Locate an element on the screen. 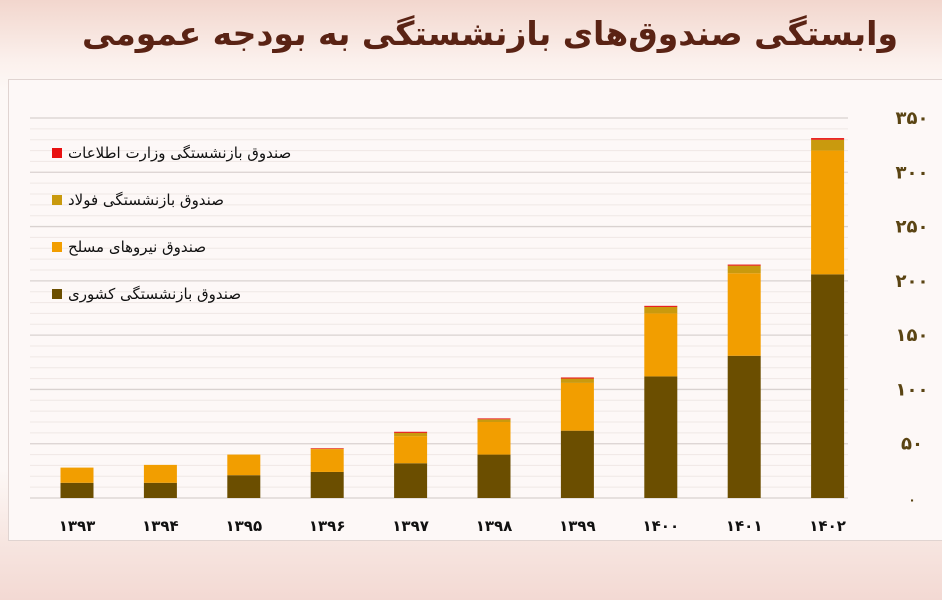 The image size is (942, 600). x-tick-label: ۱۳۹۷ is located at coordinates (410, 526).